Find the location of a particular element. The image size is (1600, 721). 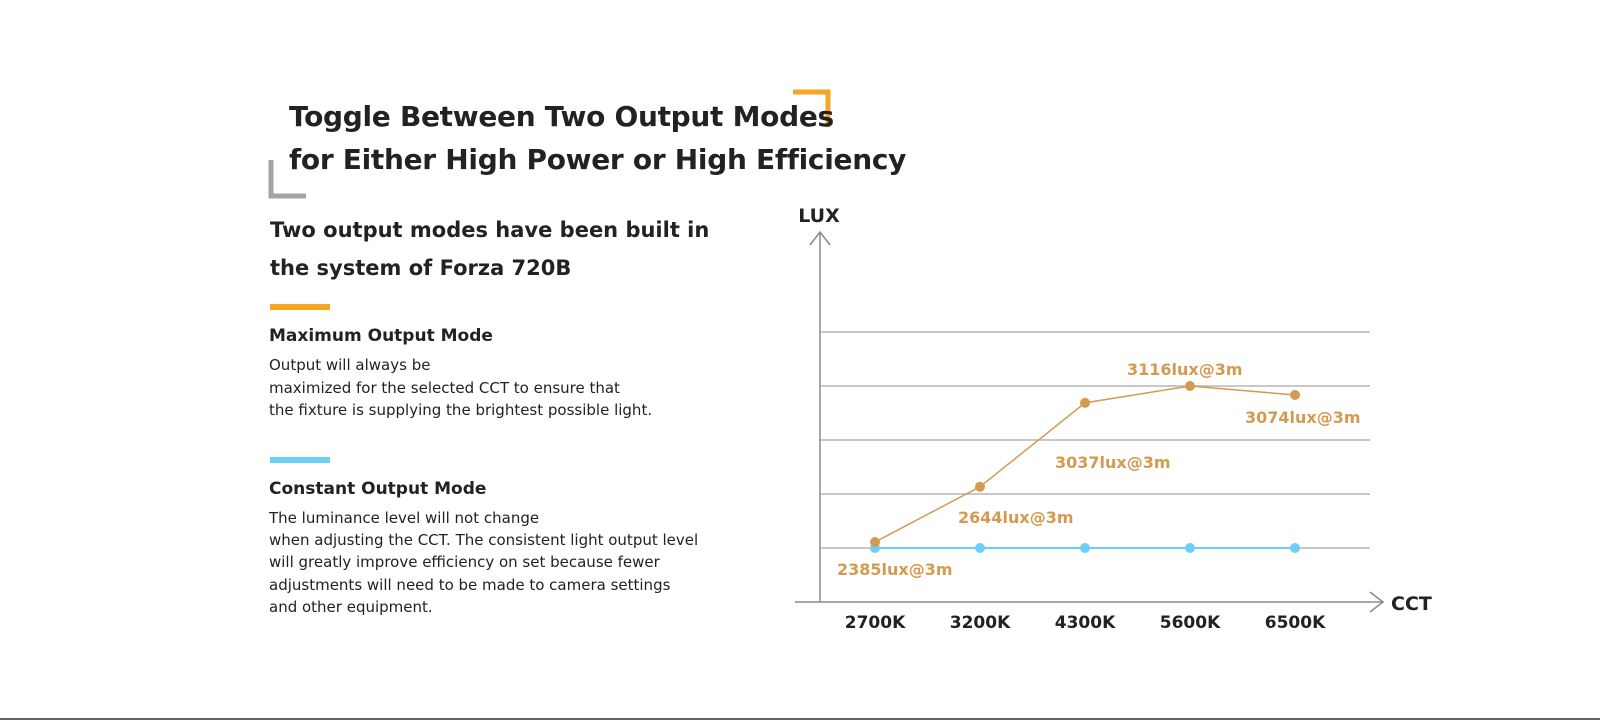

maximum-output-data-label: 3037lux@3m is located at coordinates (1113, 462).